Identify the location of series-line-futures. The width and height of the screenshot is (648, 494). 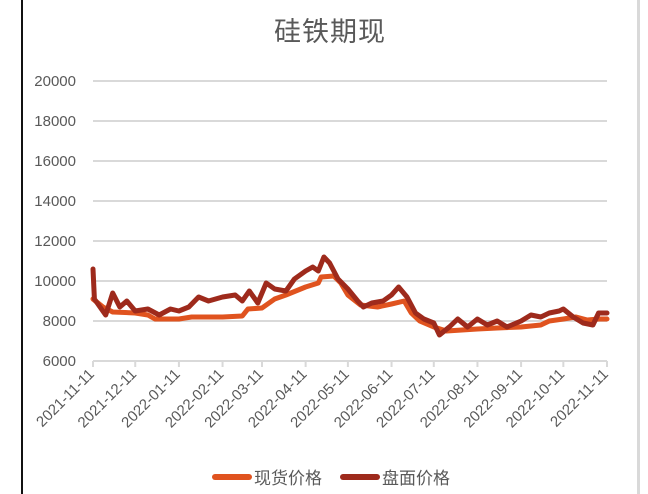
(350, 296).